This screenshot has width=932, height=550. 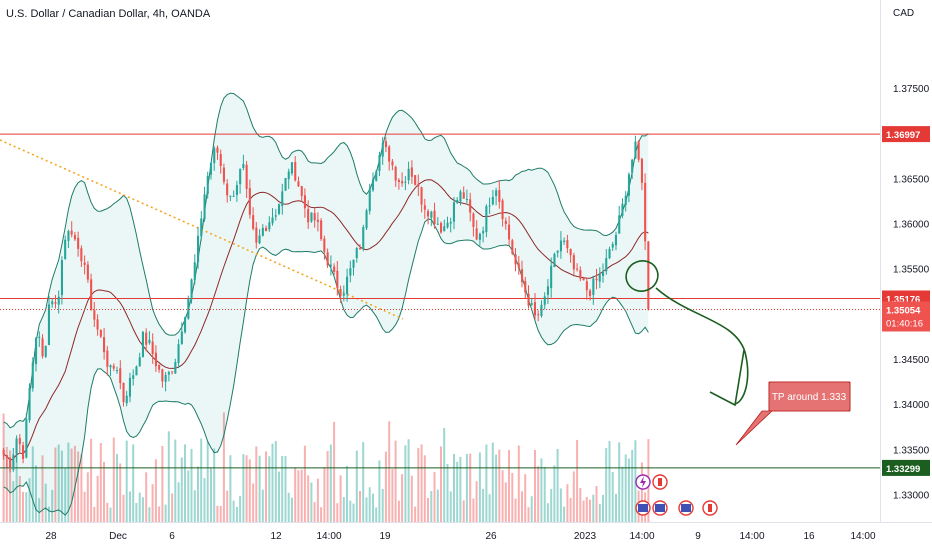 I want to click on time-axis: 28 Dec 6 12 14:00 19 26 2023 14:00 9 14:00 16 14:00, so click(x=460, y=536).